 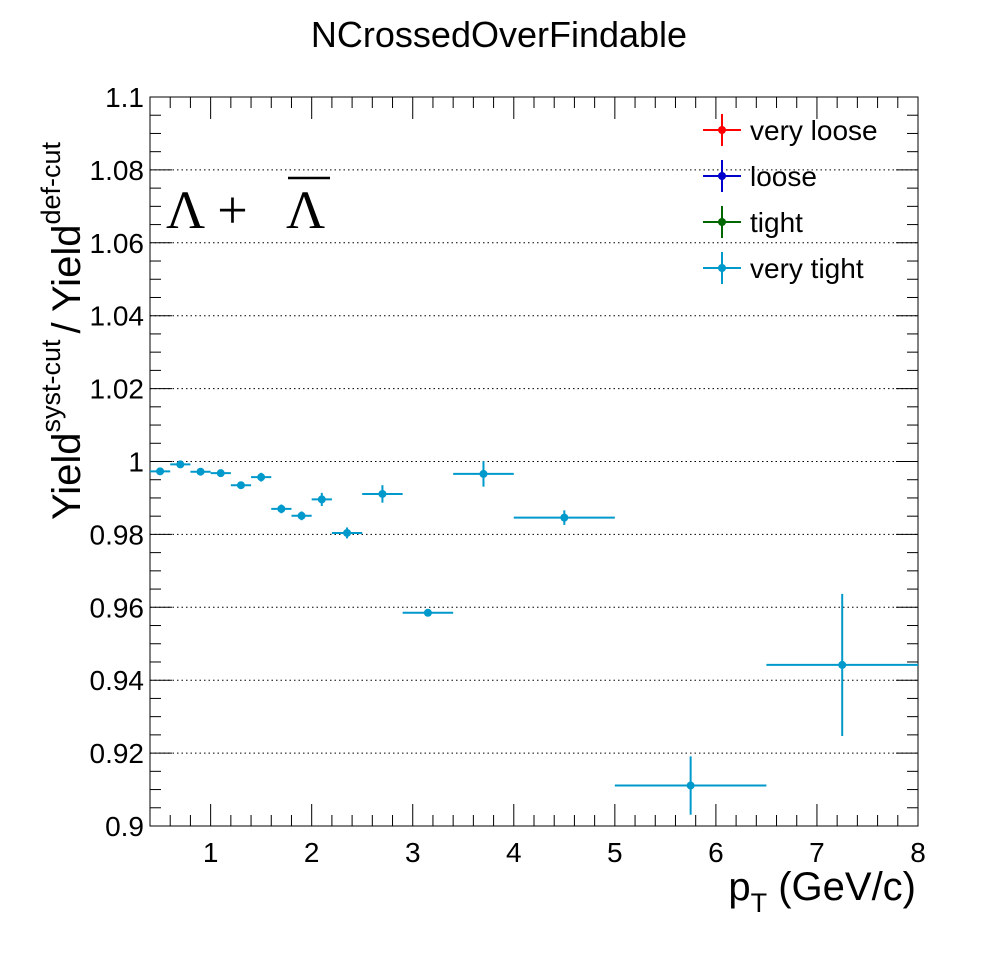 I want to click on y-tick-label: 1.02, so click(x=117, y=389).